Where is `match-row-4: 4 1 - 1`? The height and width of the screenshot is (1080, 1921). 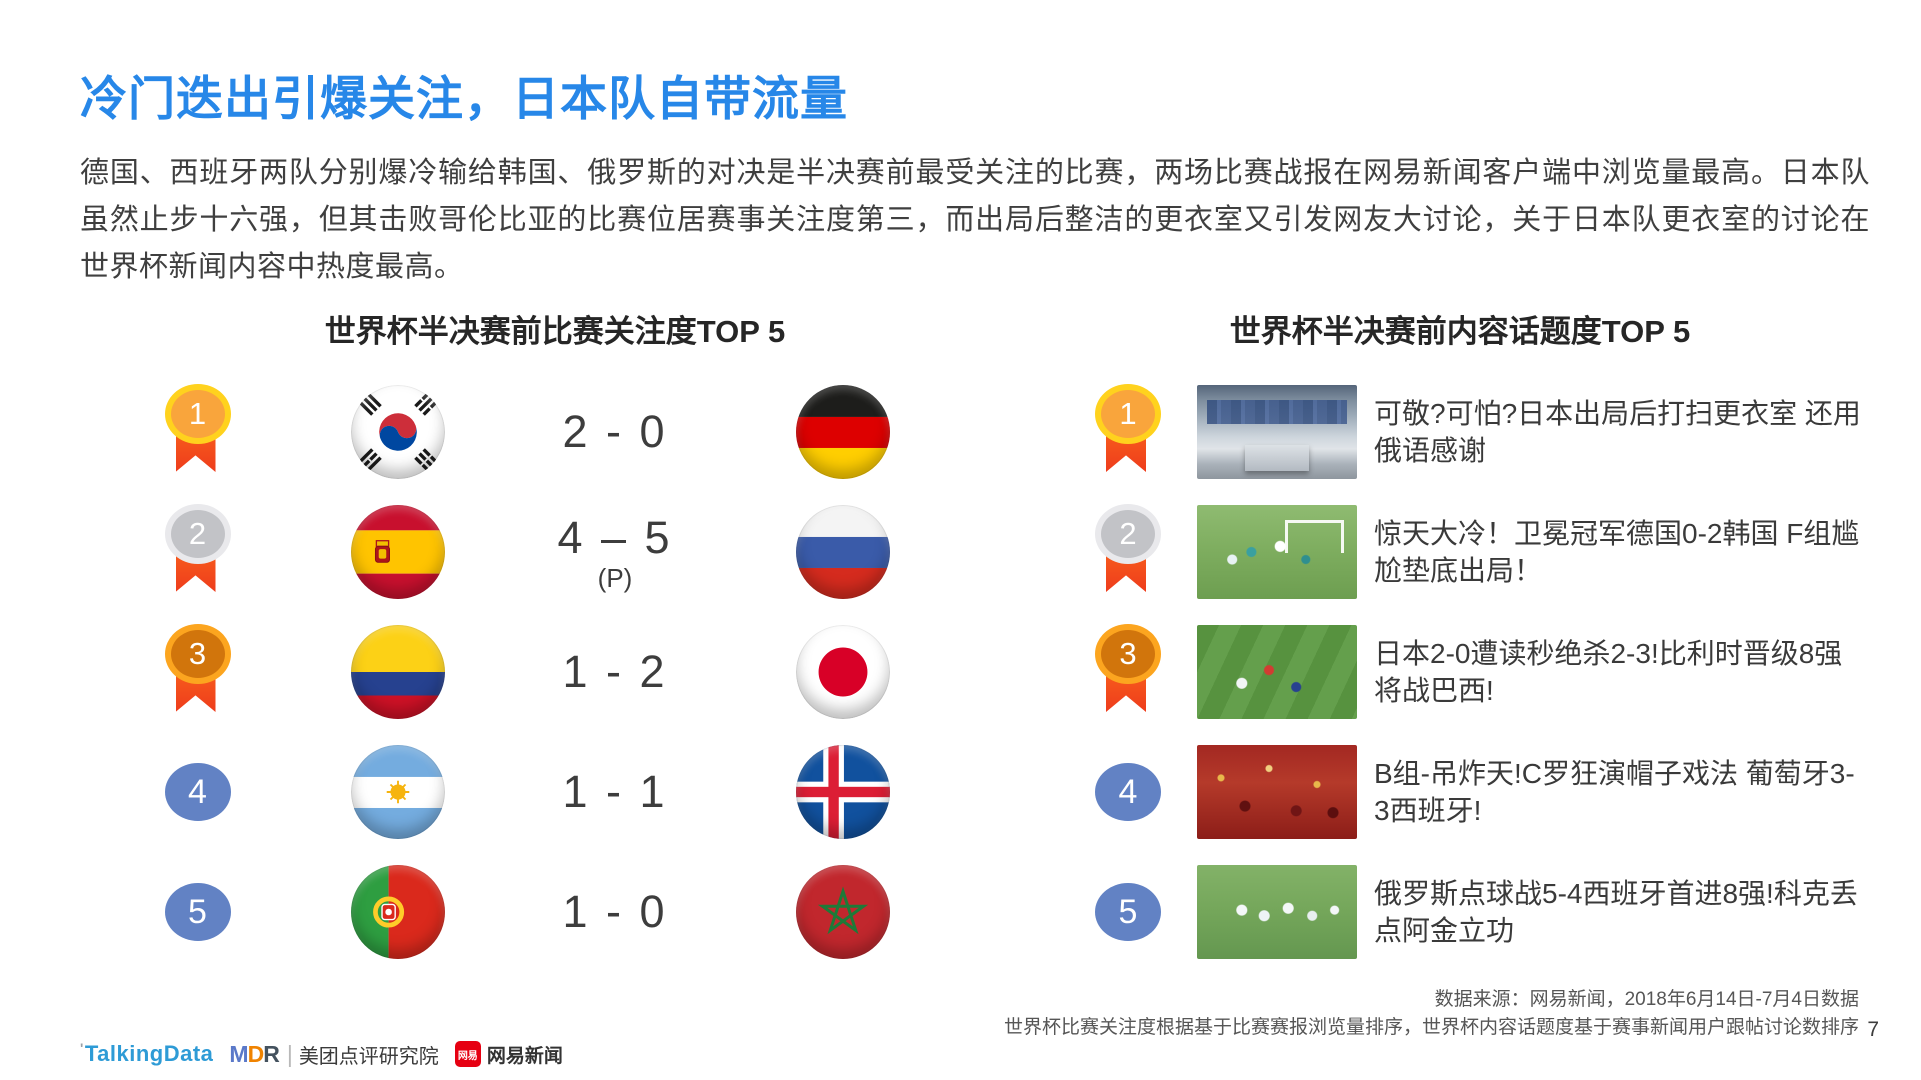 match-row-4: 4 1 - 1 is located at coordinates (555, 792).